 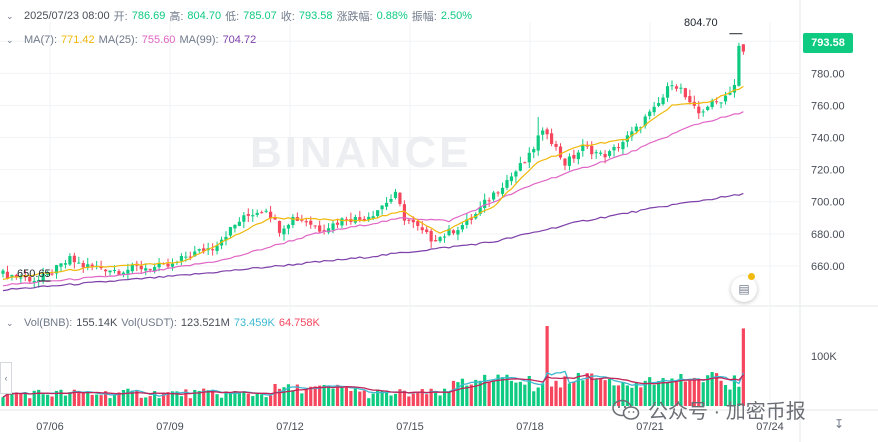 I want to click on notes-icon: ▤, so click(x=744, y=289).